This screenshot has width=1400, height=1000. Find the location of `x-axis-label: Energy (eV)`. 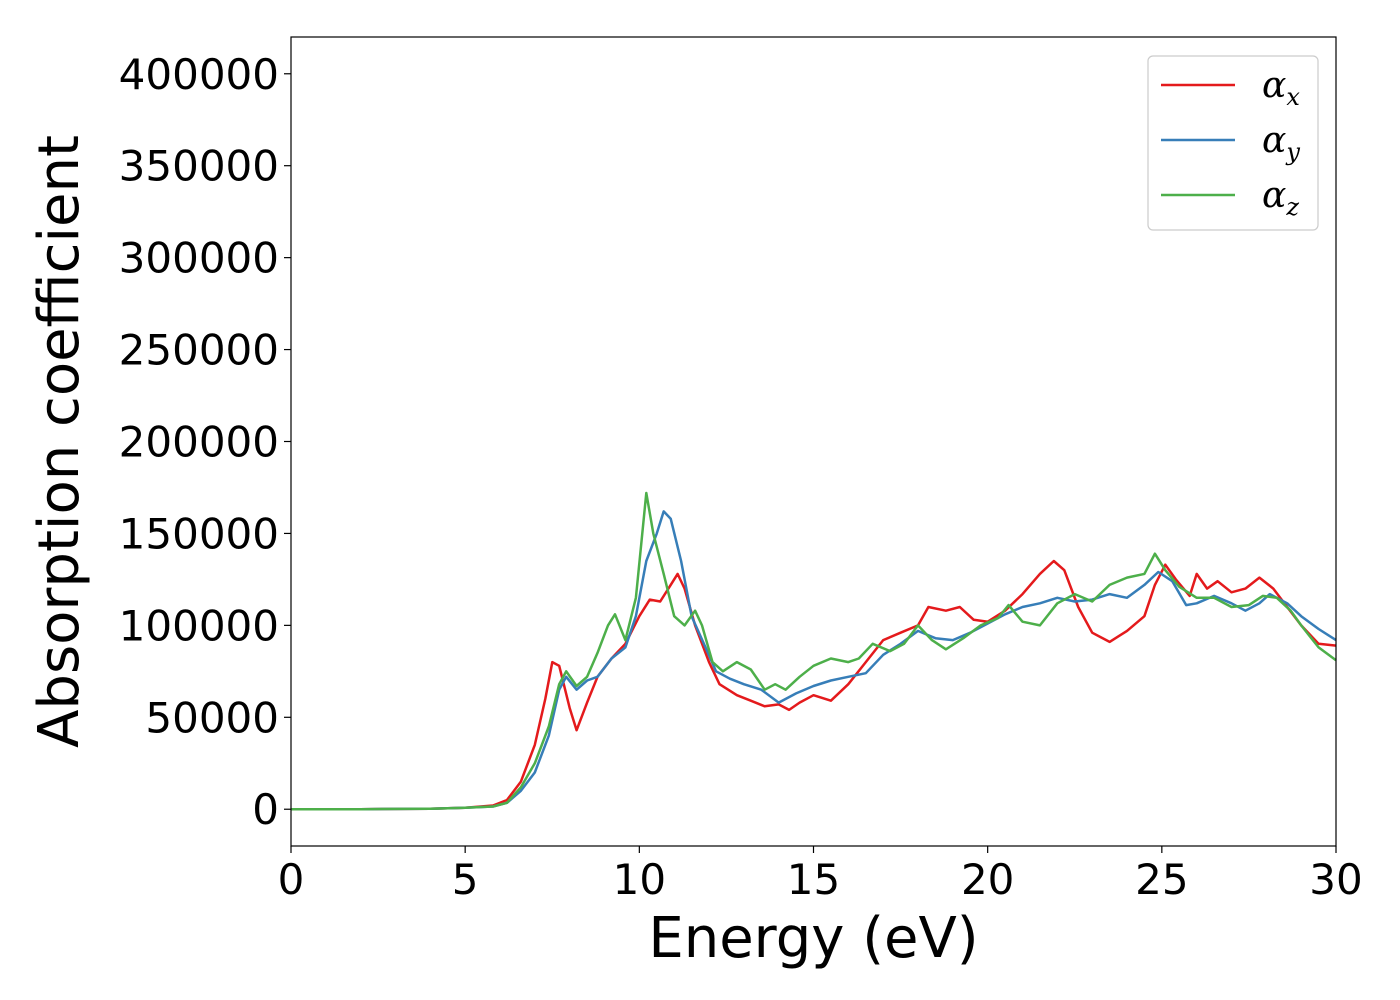

x-axis-label: Energy (eV) is located at coordinates (813, 938).